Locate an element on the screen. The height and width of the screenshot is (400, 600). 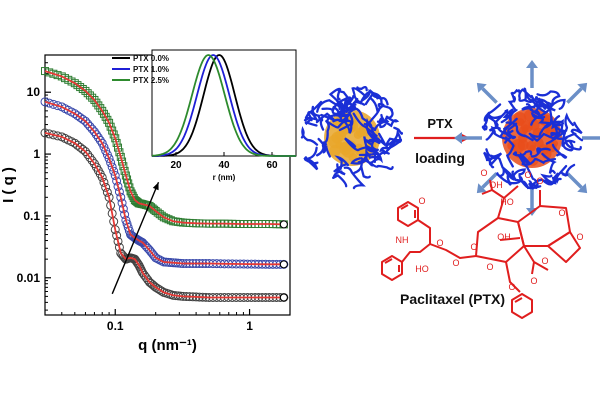
inset-legend: PTX 0.0% PTX 1.0% PTX 2.5% is located at coordinates (140, 69).